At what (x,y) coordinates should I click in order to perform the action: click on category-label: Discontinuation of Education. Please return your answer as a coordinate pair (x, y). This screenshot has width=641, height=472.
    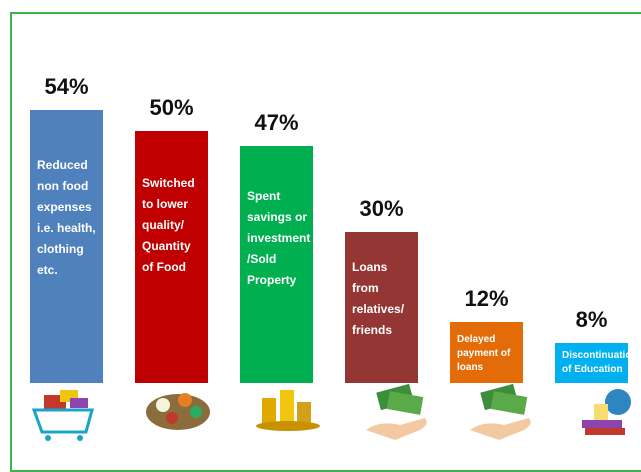
    Looking at the image, I should click on (595, 363).